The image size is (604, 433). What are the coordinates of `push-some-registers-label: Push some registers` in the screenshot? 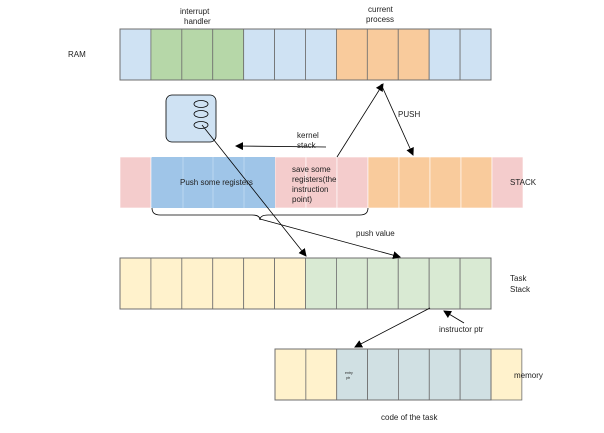 It's located at (216, 182).